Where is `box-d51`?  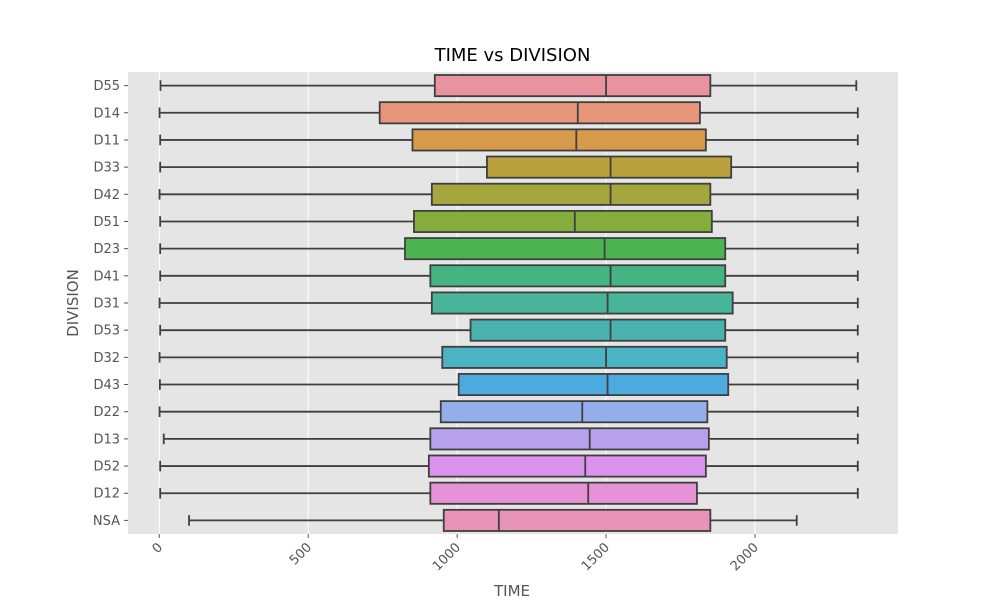 box-d51 is located at coordinates (509, 221).